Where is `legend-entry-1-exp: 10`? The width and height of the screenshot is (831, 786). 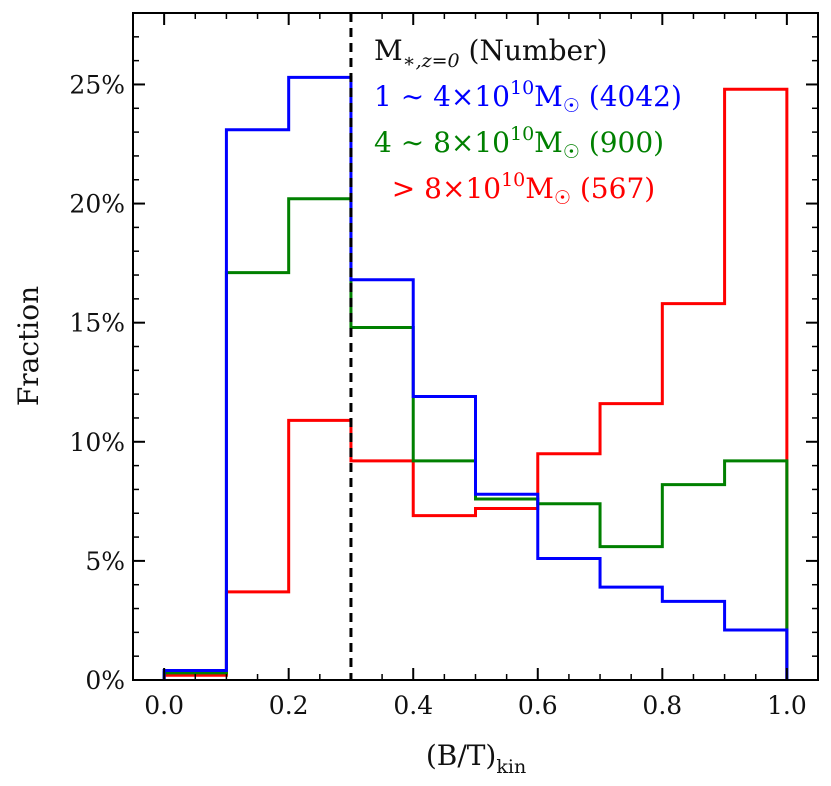 legend-entry-1-exp: 10 is located at coordinates (522, 88).